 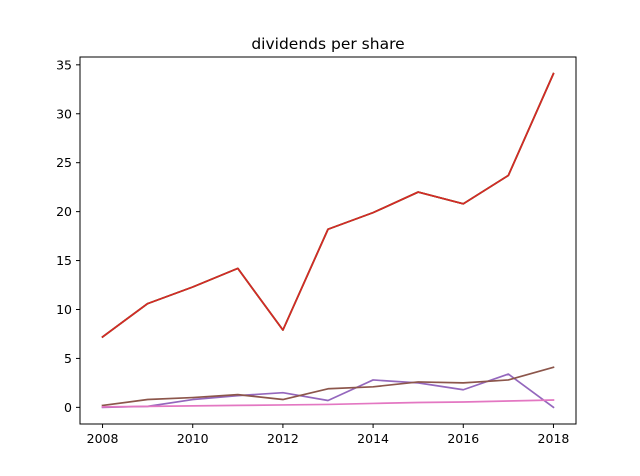 What do you see at coordinates (327, 44) in the screenshot?
I see `chart-title: dividends per share` at bounding box center [327, 44].